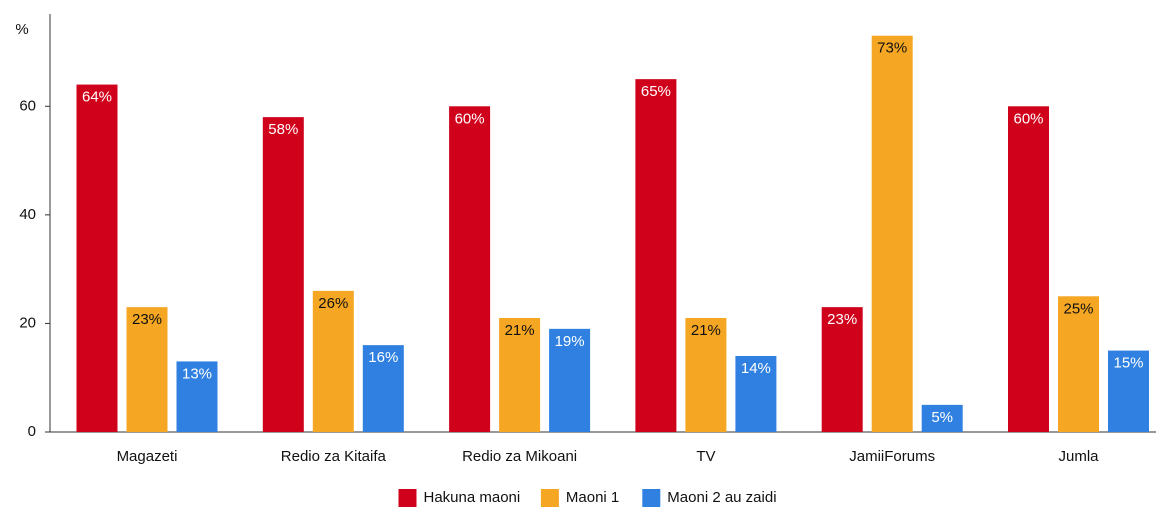 This screenshot has width=1156, height=507. Describe the element at coordinates (383, 357) in the screenshot. I see `value-label: 16%` at that location.